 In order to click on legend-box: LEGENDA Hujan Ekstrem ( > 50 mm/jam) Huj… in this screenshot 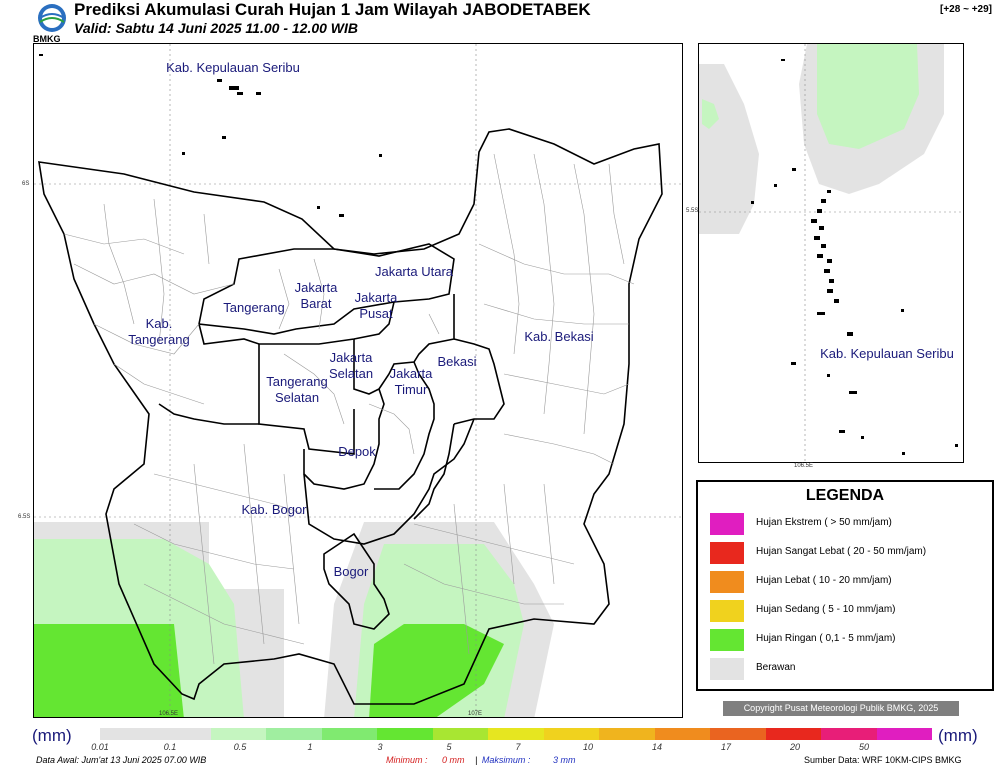, I will do `click(845, 585)`.